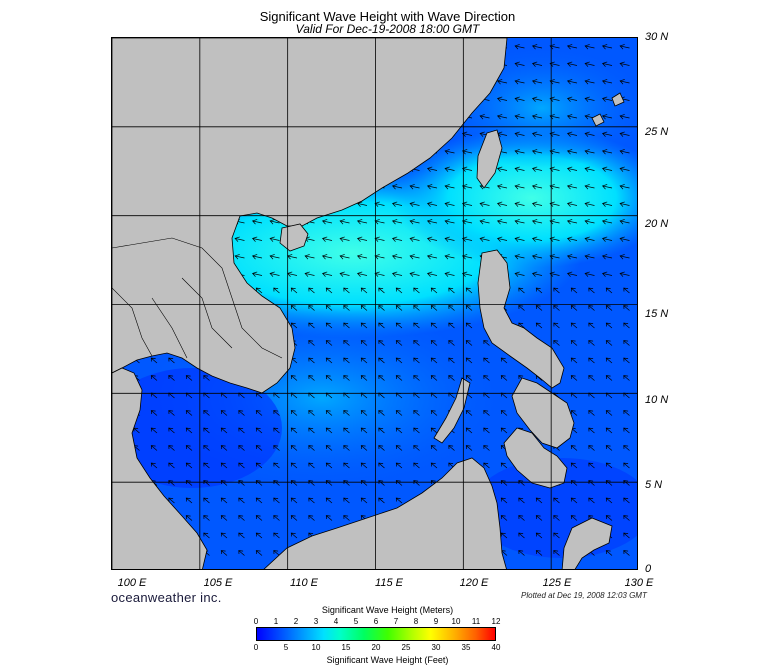  Describe the element at coordinates (456, 621) in the screenshot. I see `meter-tick: 10` at that location.